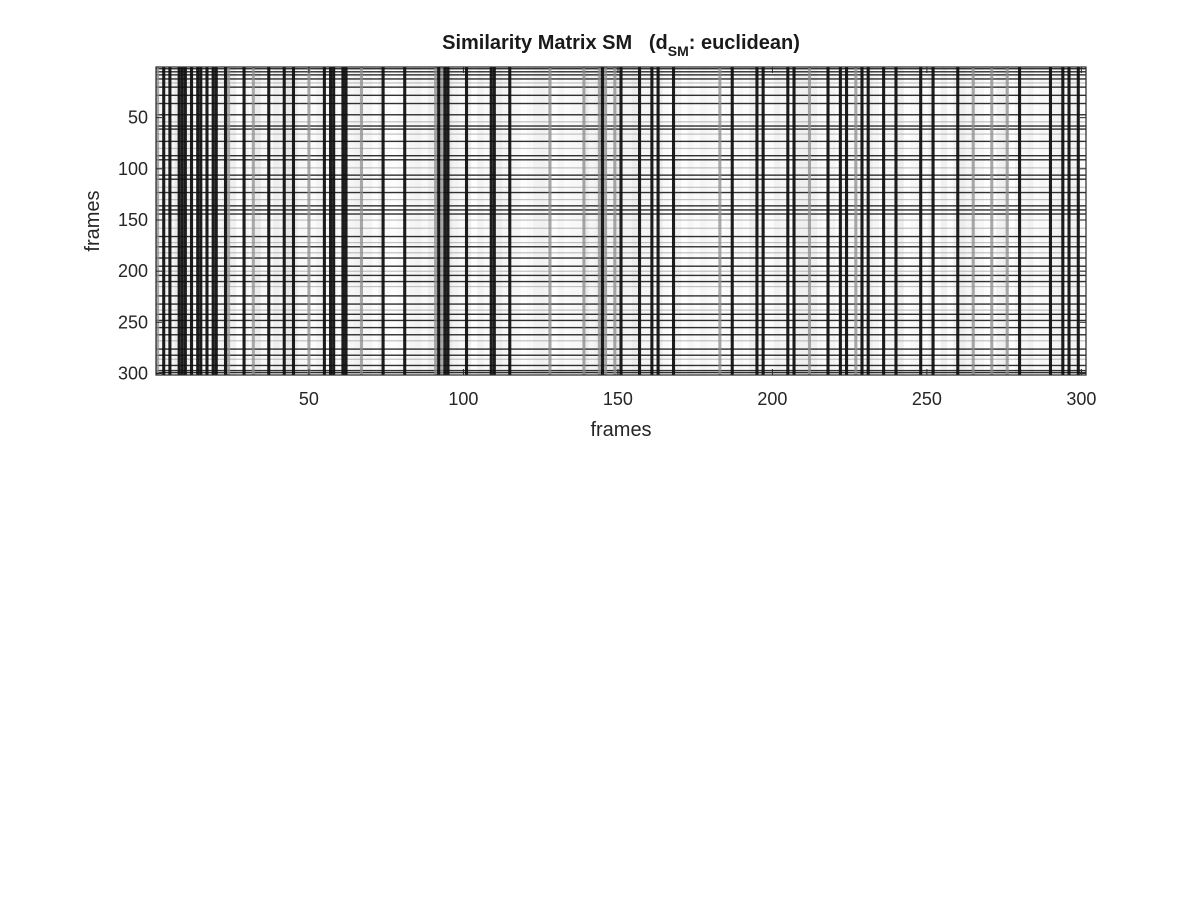 The image size is (1200, 900). I want to click on title-main: Similarity Matrix SM, so click(537, 43).